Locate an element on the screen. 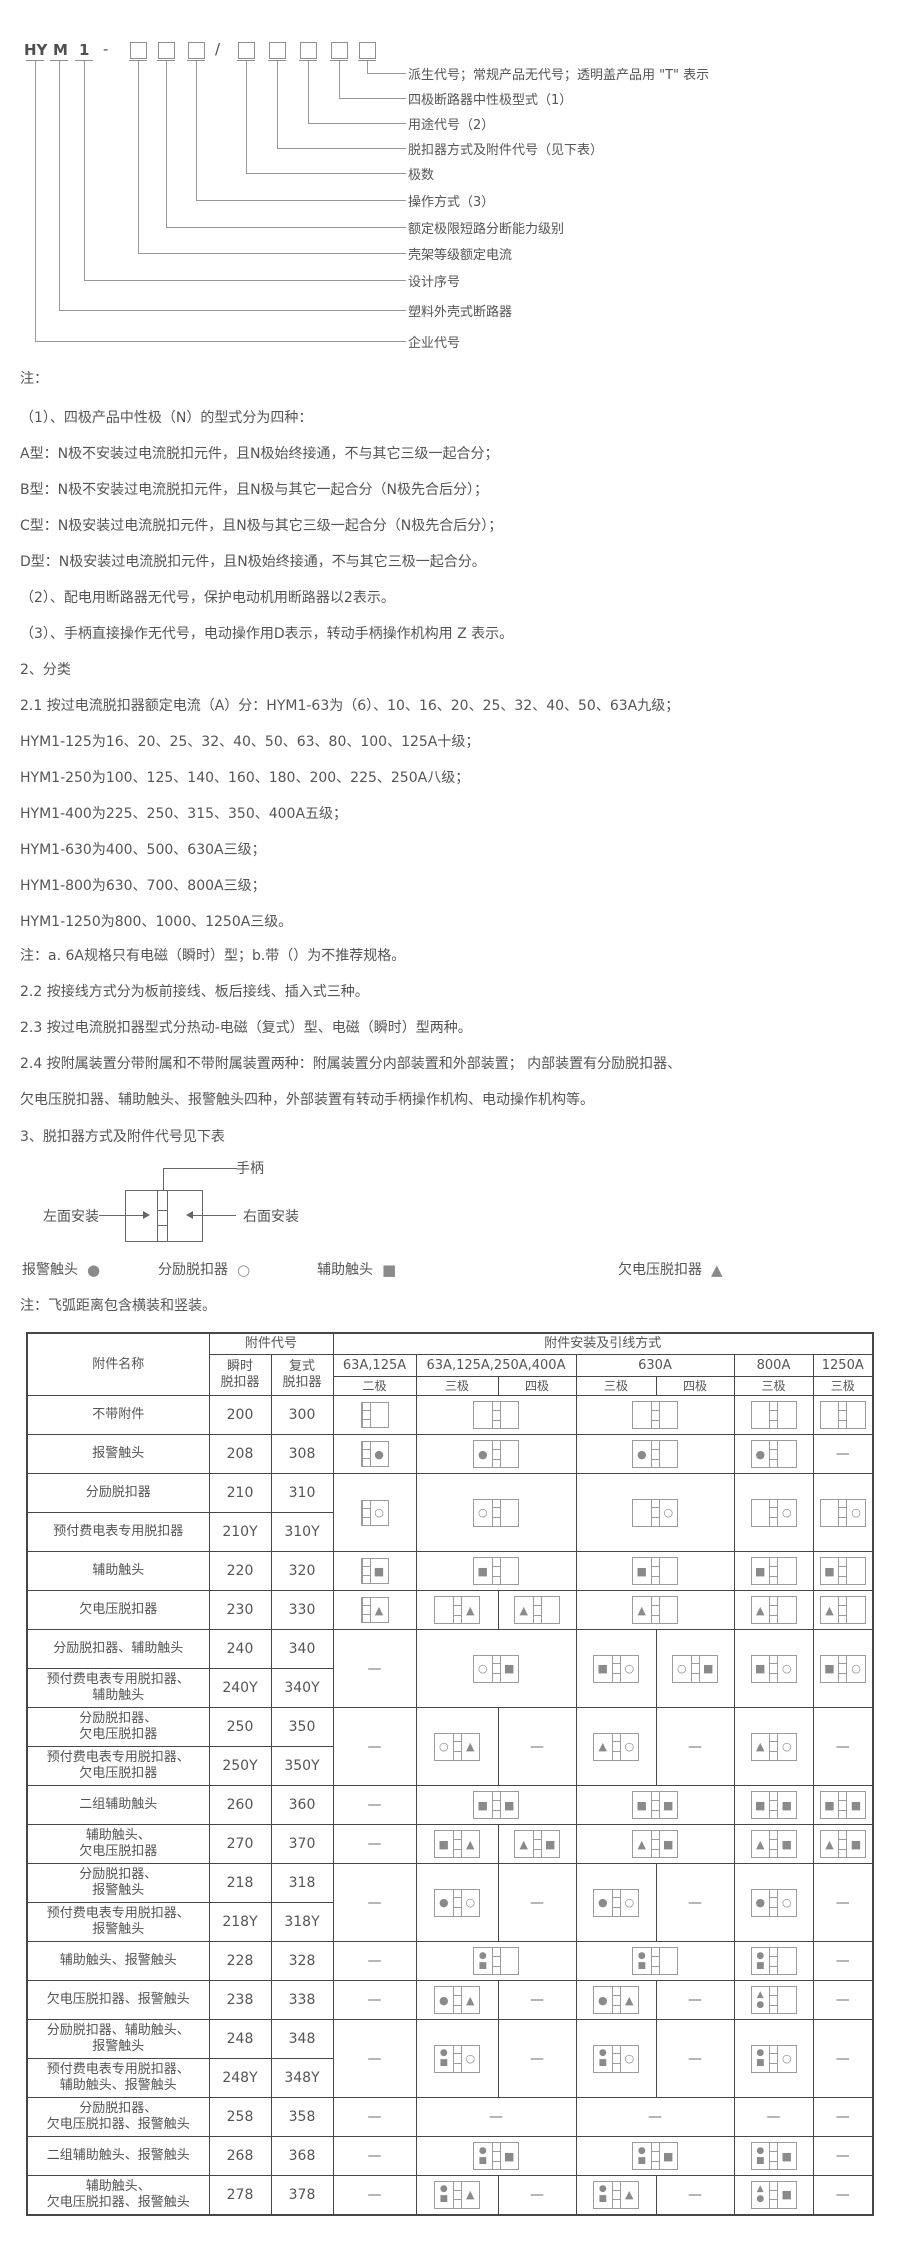  compound-code-cell: 310 is located at coordinates (302, 1493).